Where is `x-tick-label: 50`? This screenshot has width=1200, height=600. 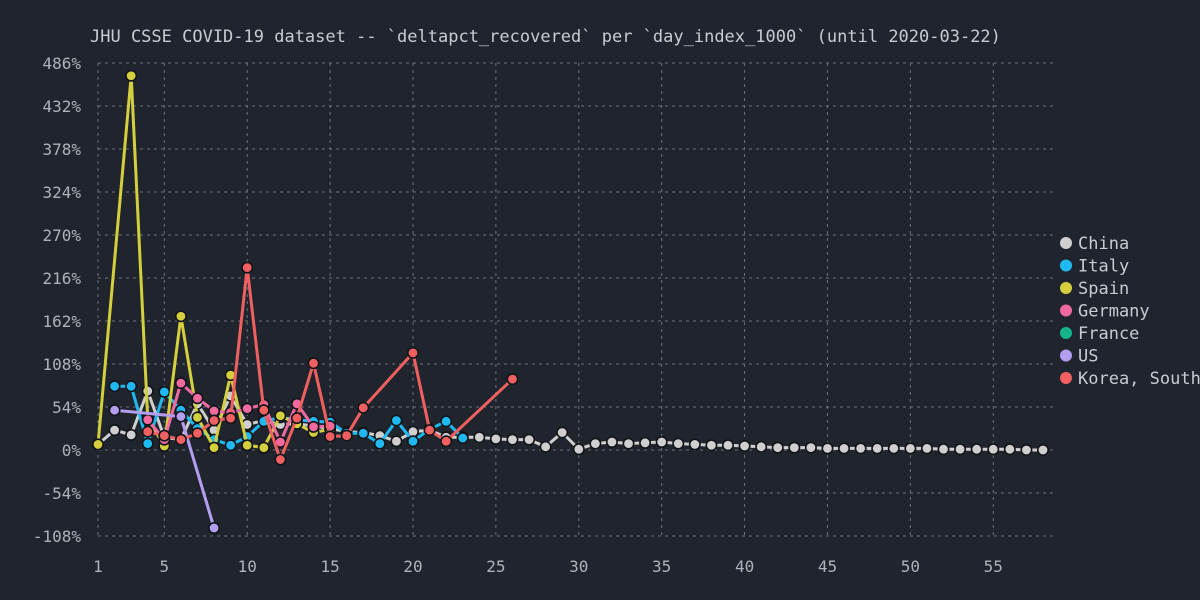 x-tick-label: 50 is located at coordinates (910, 566).